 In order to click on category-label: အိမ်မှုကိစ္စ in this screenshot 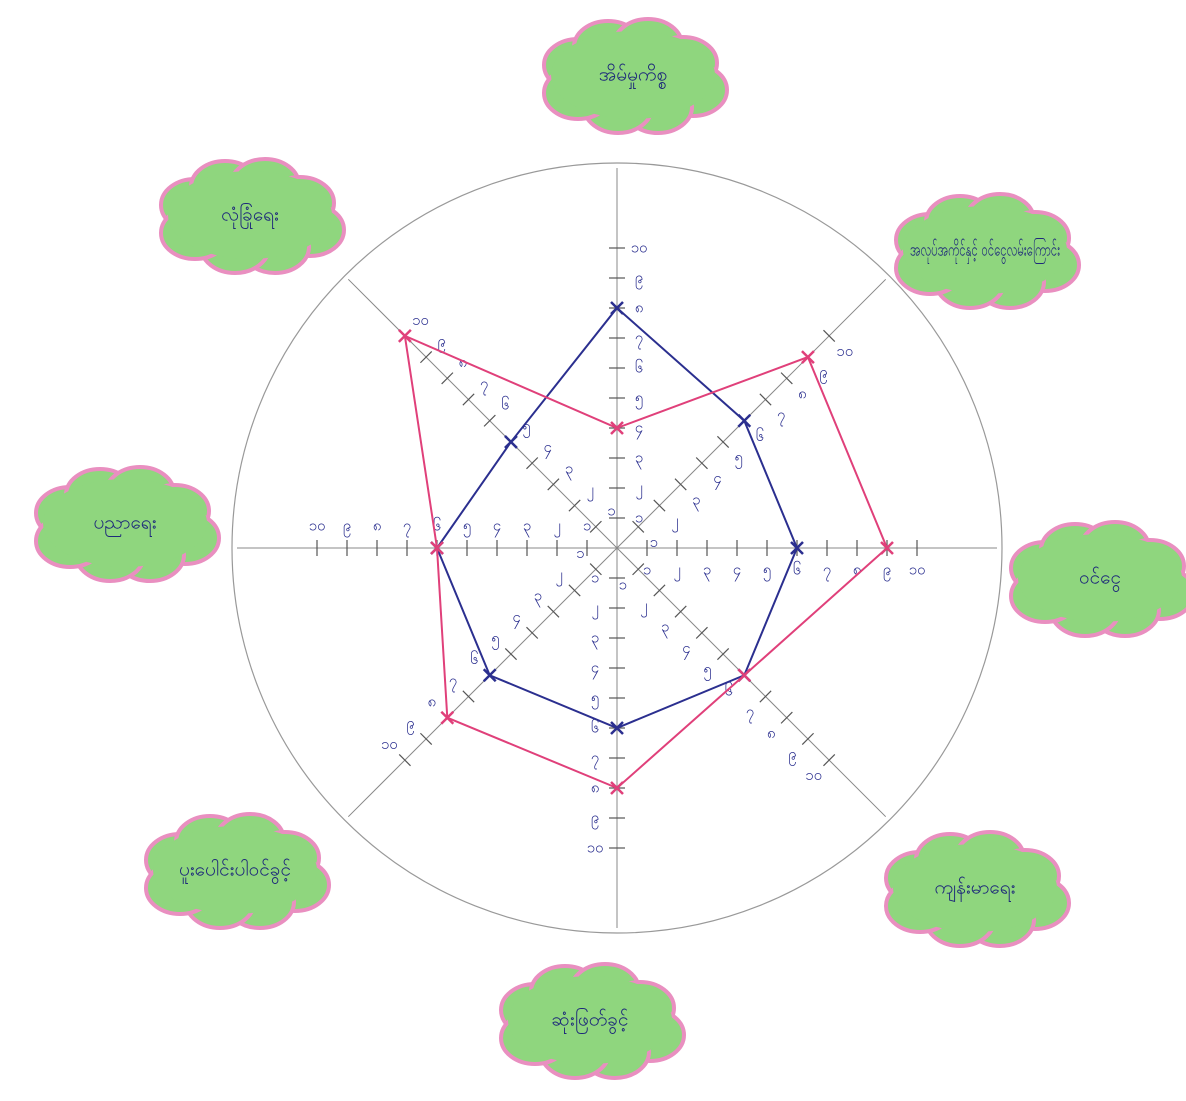, I will do `click(633, 76)`.